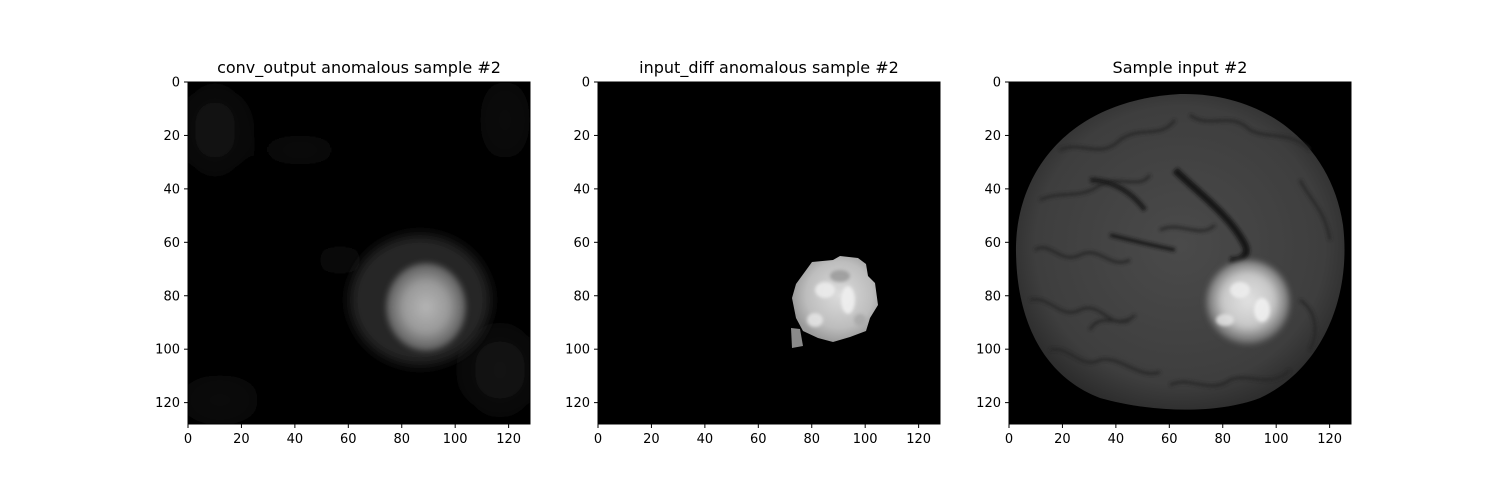  I want to click on panel-title: conv_output anomalous sample #2, so click(359, 68).